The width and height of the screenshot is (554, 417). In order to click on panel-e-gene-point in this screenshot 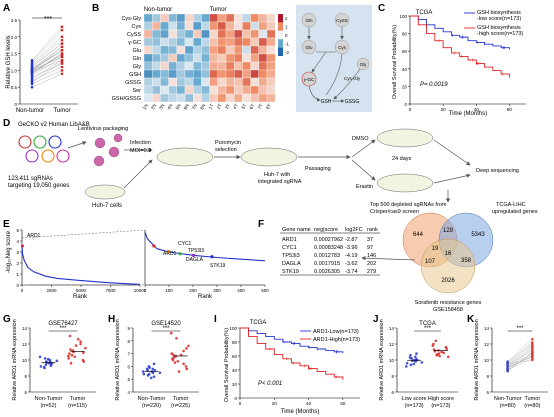, I will do `click(168, 251)`.